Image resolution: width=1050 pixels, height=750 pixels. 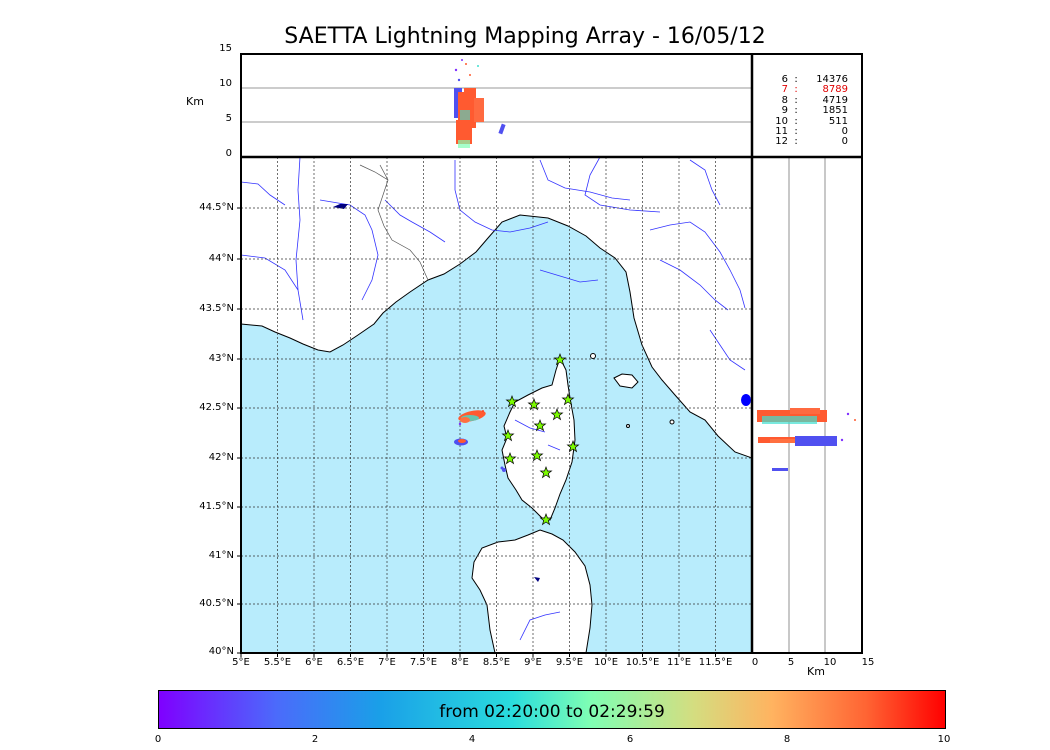 What do you see at coordinates (195, 101) in the screenshot?
I see `top-ylabel: Km` at bounding box center [195, 101].